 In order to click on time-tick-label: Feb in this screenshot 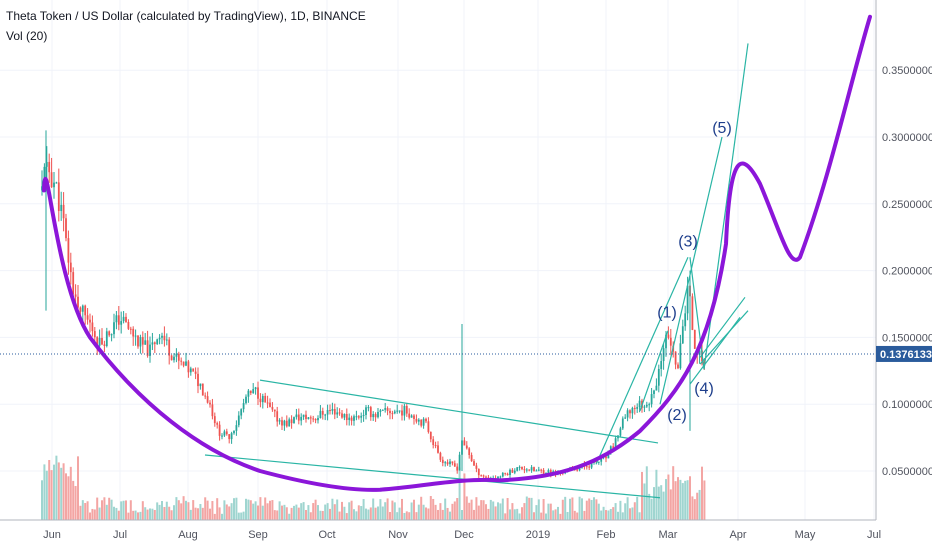, I will do `click(606, 535)`.